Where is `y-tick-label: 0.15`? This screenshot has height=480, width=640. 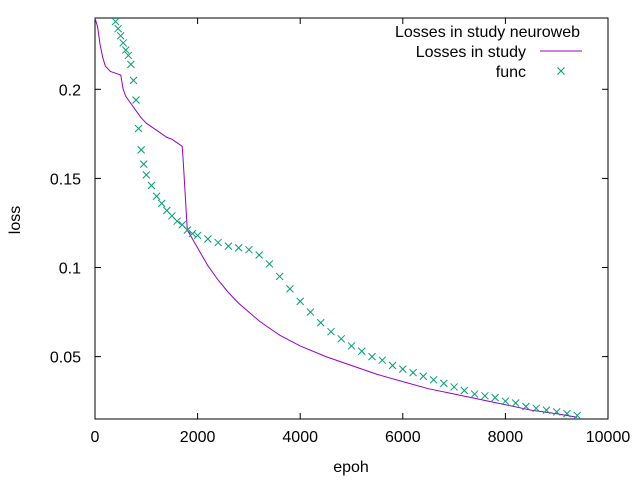 y-tick-label: 0.15 is located at coordinates (65, 179).